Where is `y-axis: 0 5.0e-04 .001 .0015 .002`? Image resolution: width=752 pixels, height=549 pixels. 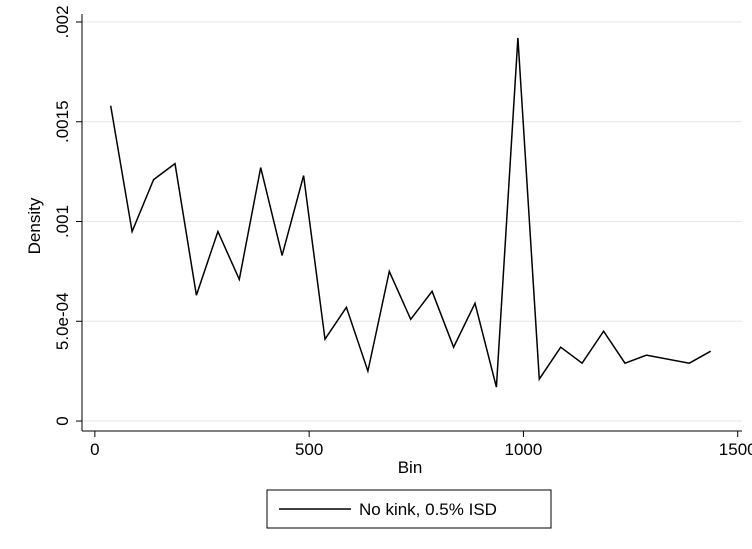 y-axis: 0 5.0e-04 .001 .0015 .002 is located at coordinates (68, 218).